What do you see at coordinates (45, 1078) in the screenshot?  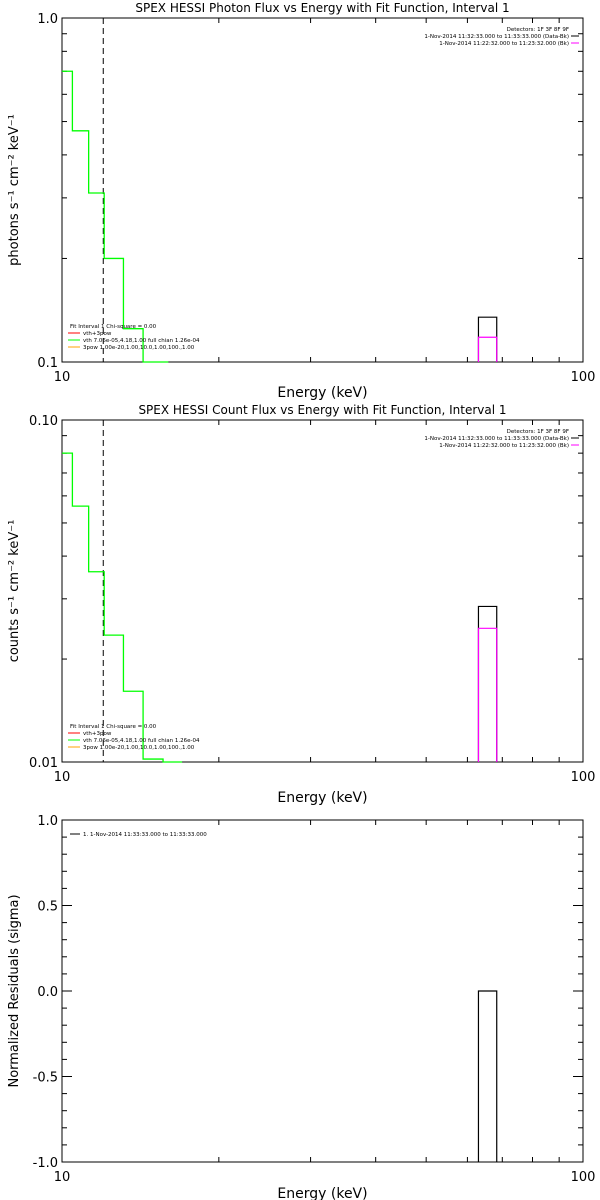 I see `plot3-y-tick-label: -0.5` at bounding box center [45, 1078].